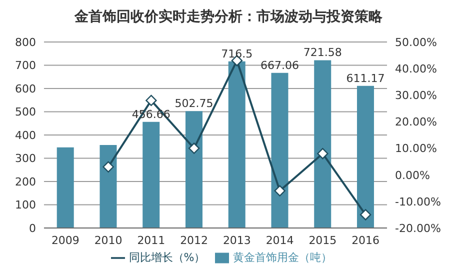  Describe the element at coordinates (25, 89) in the screenshot. I see `y-tick-label: 600` at that location.